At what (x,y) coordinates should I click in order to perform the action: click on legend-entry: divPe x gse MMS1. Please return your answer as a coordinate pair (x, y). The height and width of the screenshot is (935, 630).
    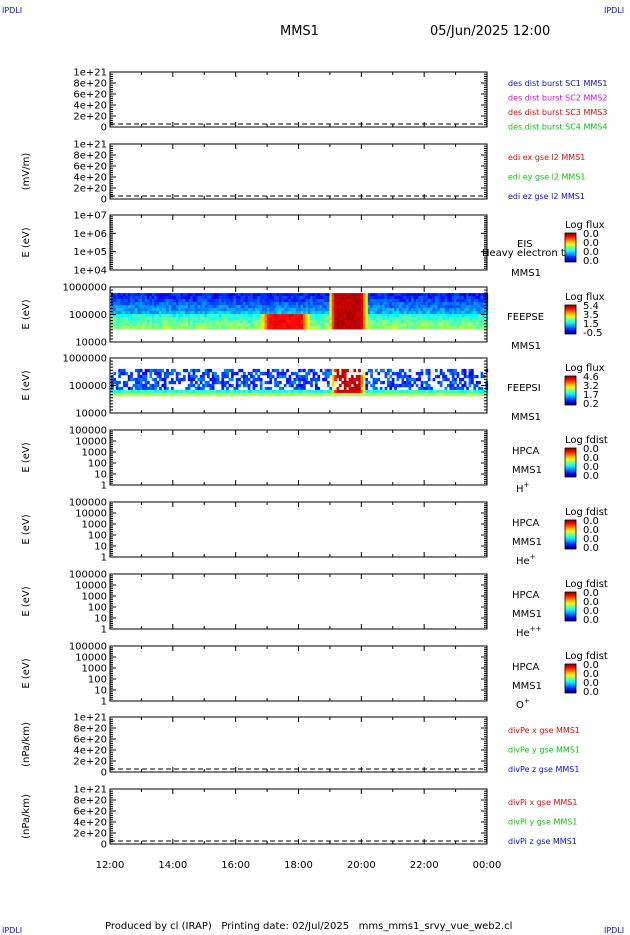
    Looking at the image, I should click on (544, 730).